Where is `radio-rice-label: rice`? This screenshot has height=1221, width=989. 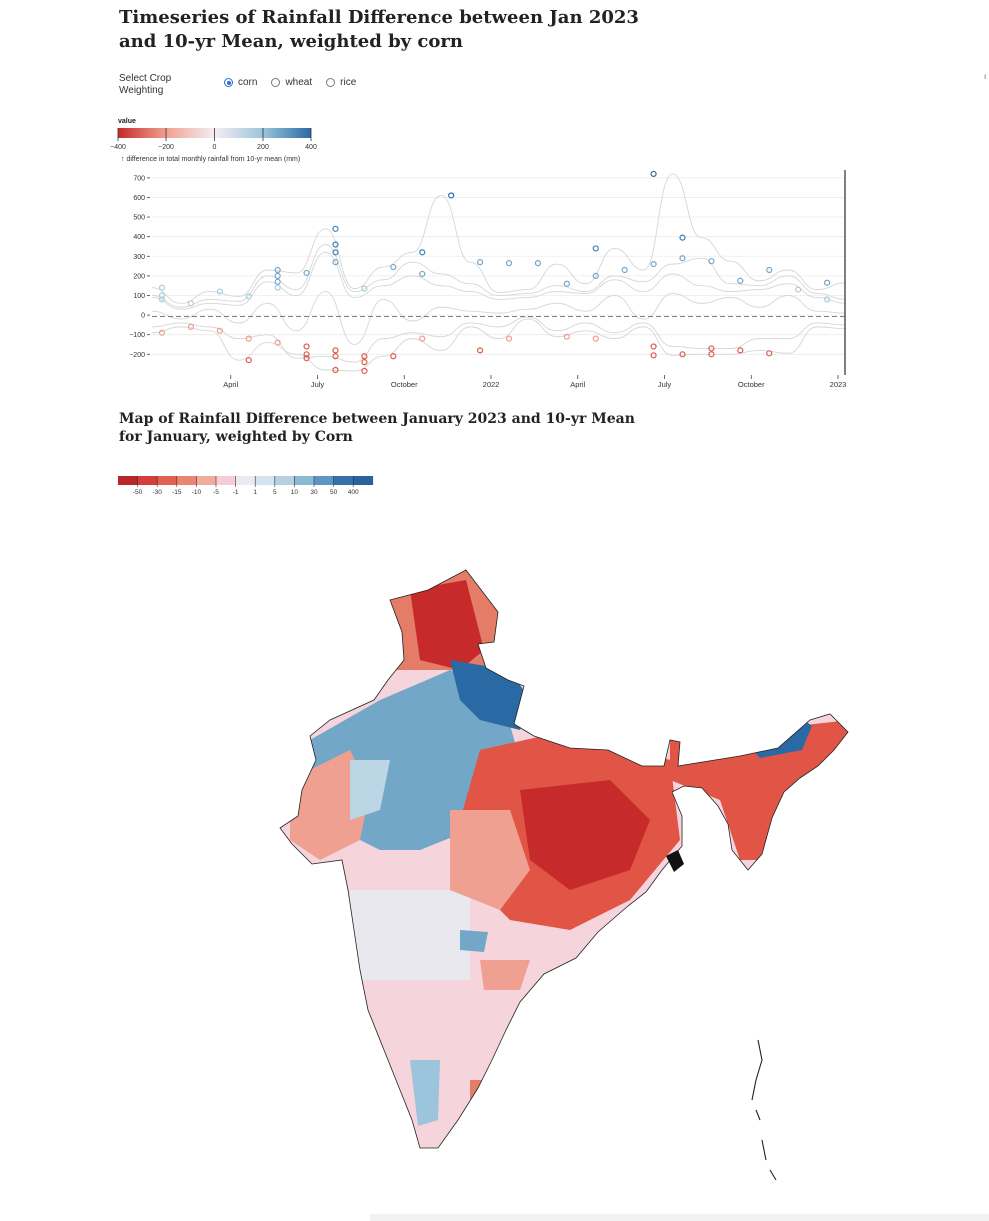
radio-rice-label: rice is located at coordinates (348, 82).